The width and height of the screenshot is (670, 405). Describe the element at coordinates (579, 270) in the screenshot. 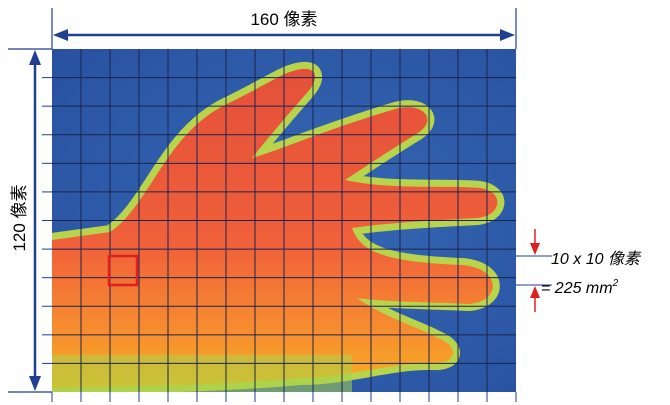

I see `cell-size-callout: 10 x 10 像素 = 225 mm2` at that location.